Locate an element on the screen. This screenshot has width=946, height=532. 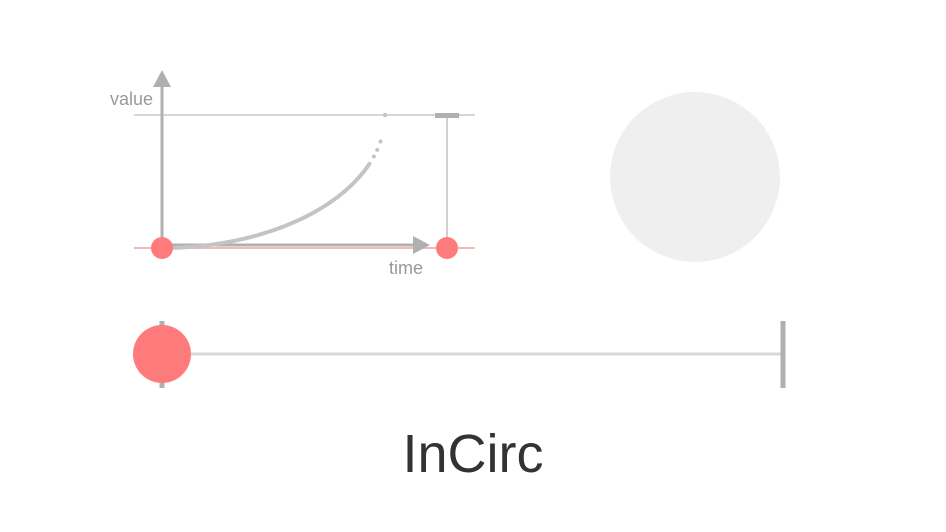
value-meter-cap is located at coordinates (447, 115).